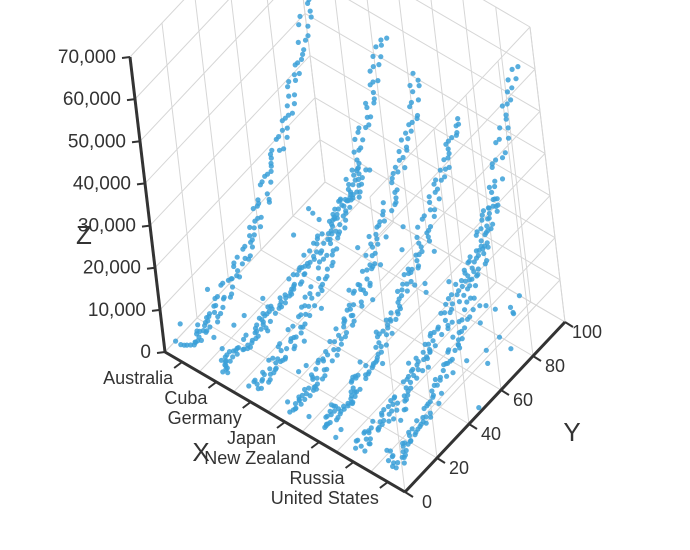 This screenshot has height=550, width=690. I want to click on z-axis-line, so click(147, 204).